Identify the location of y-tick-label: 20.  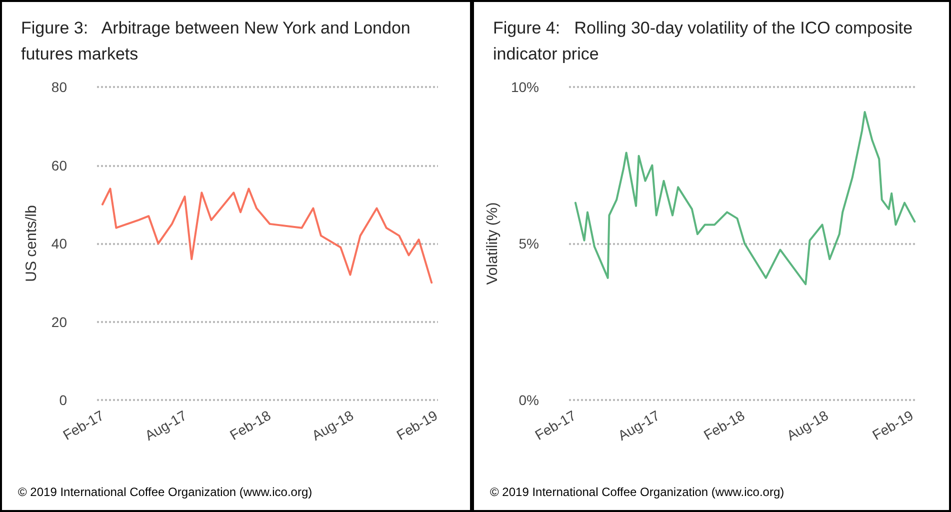
(59, 322).